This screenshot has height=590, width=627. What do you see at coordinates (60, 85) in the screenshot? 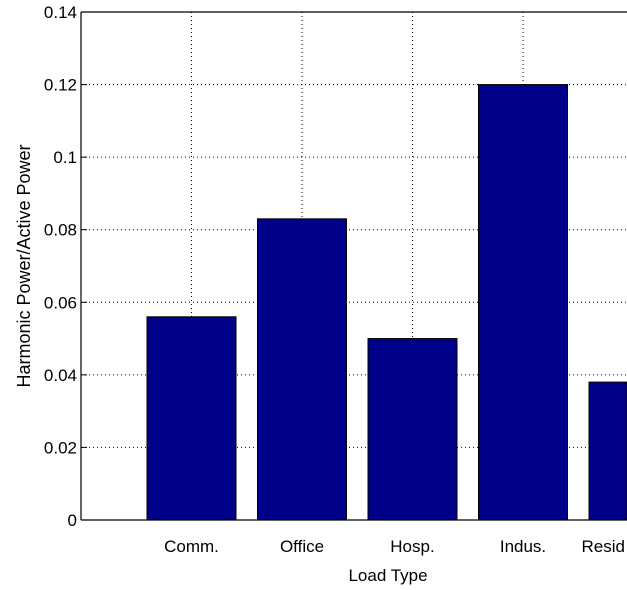
I see `y-tick-label: 0.12` at bounding box center [60, 85].